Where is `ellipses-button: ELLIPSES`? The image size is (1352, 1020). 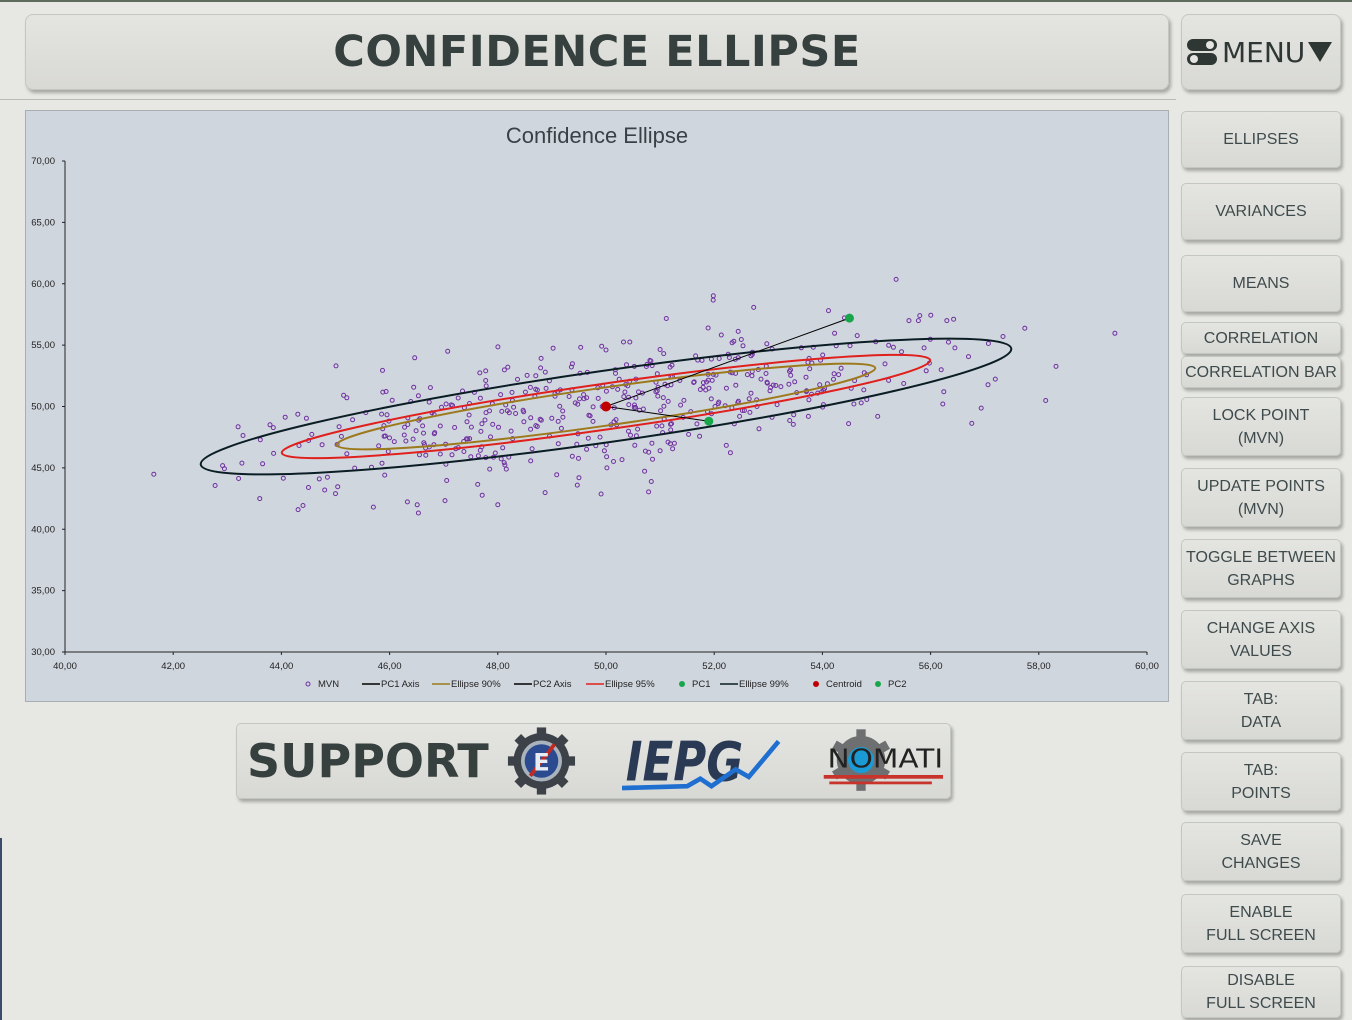 ellipses-button: ELLIPSES is located at coordinates (1261, 139).